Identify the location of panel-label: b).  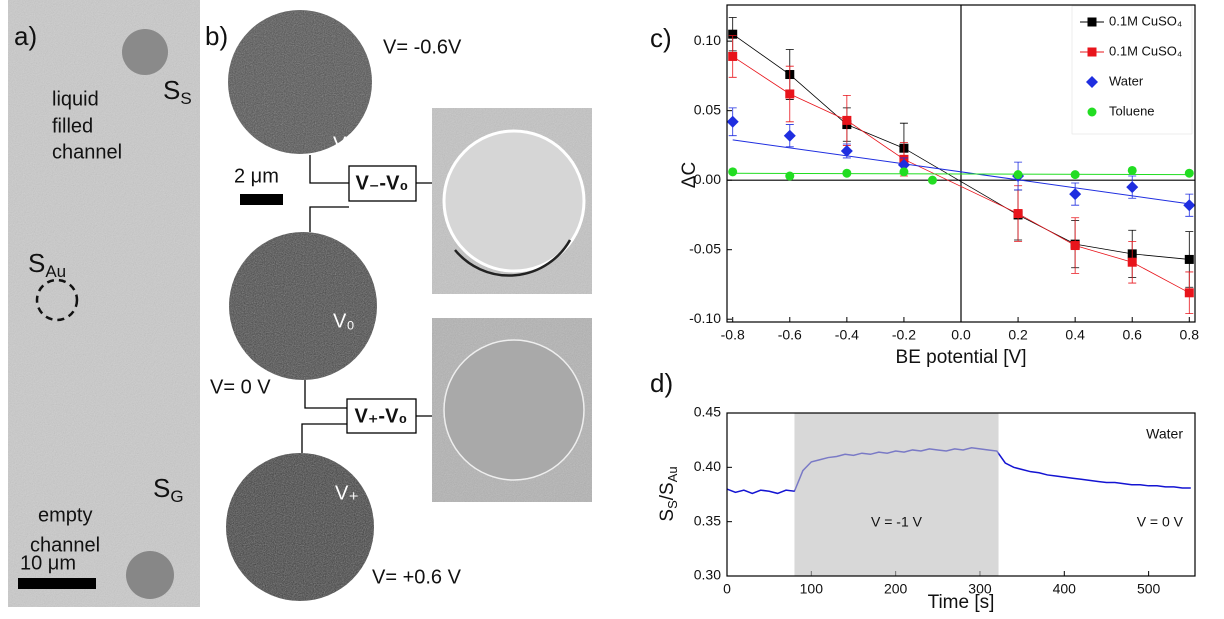
(216, 36).